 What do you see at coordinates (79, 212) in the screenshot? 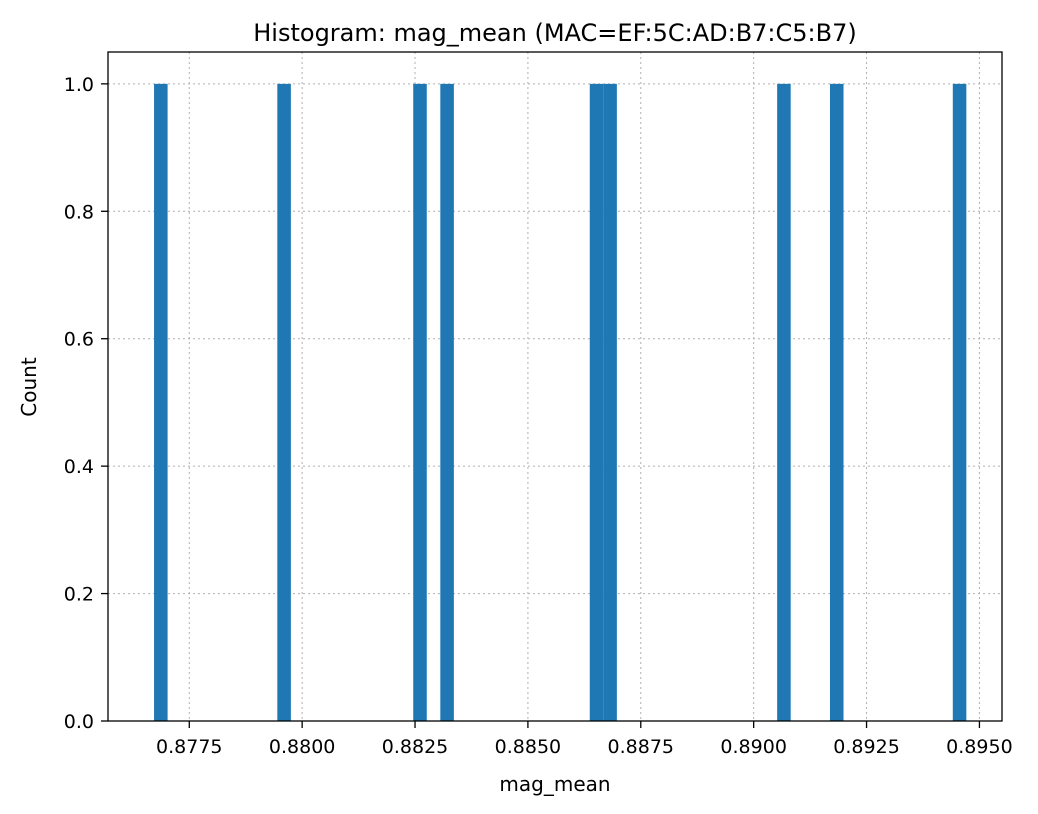
I see `y-tick-label: 0.8` at bounding box center [79, 212].